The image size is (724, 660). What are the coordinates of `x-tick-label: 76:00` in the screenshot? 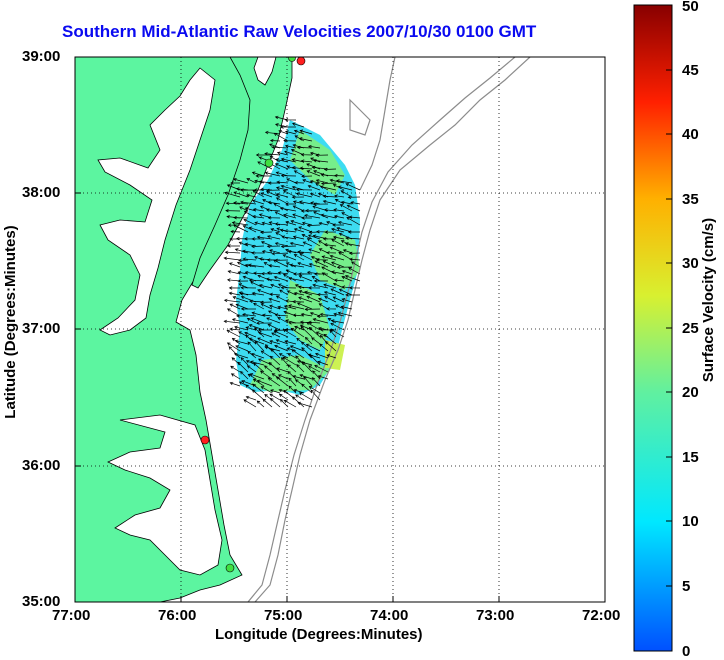 It's located at (177, 615).